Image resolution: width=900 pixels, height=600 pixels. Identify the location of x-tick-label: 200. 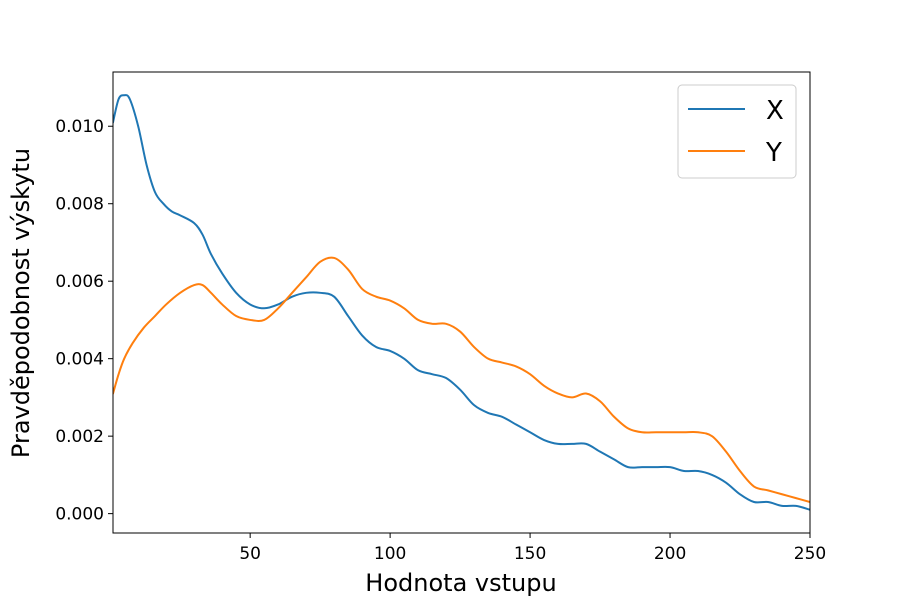
(670, 554).